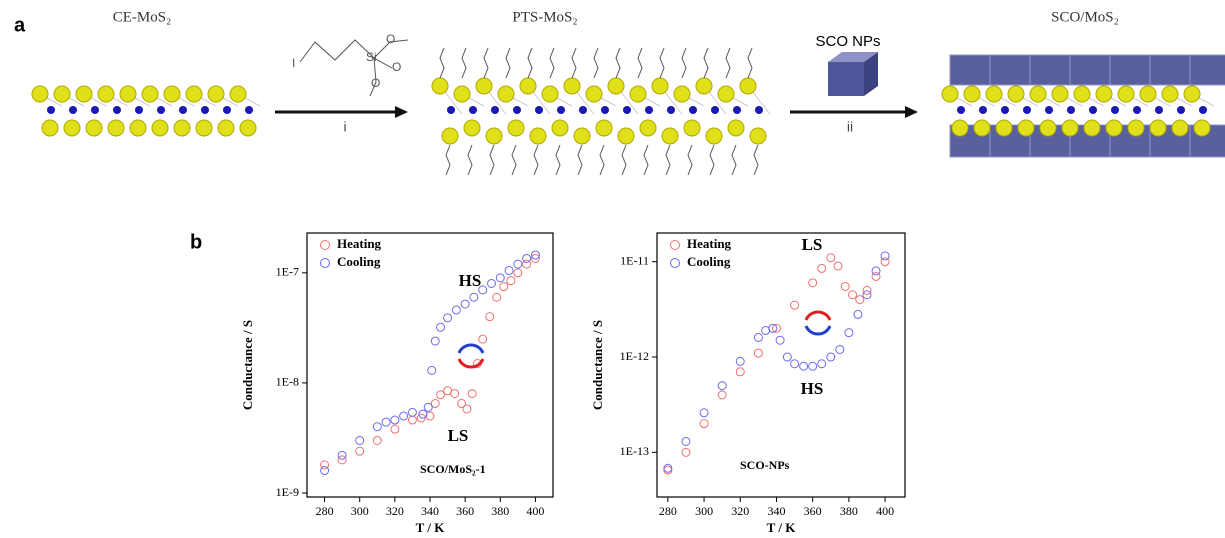 The width and height of the screenshot is (1225, 538). What do you see at coordinates (813, 511) in the screenshot?
I see `x-tick-label: 360` at bounding box center [813, 511].